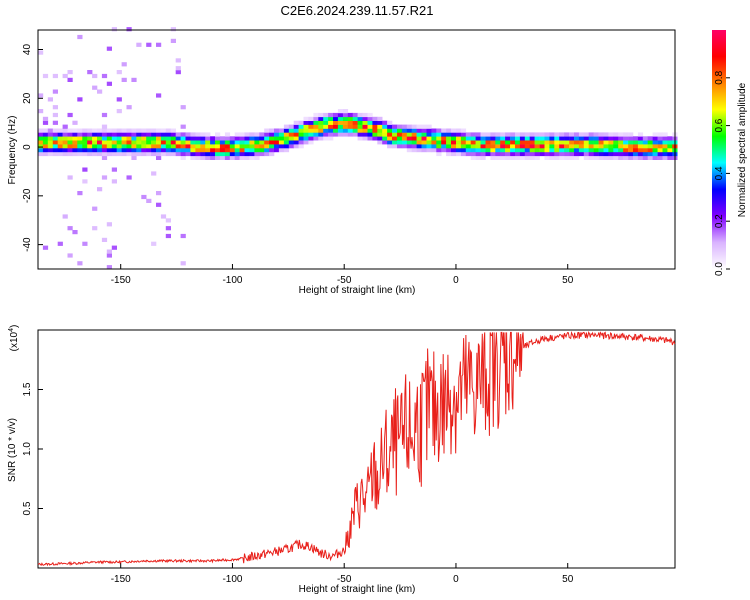  Describe the element at coordinates (27, 244) in the screenshot. I see `y-tick-label: -40` at that location.